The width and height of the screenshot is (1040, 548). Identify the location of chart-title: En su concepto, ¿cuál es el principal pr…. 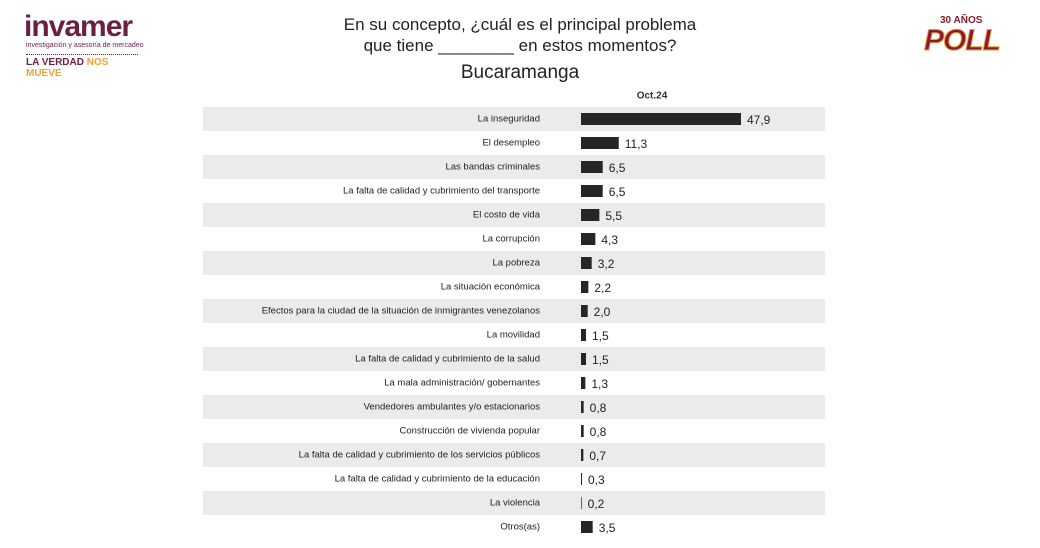
(520, 35).